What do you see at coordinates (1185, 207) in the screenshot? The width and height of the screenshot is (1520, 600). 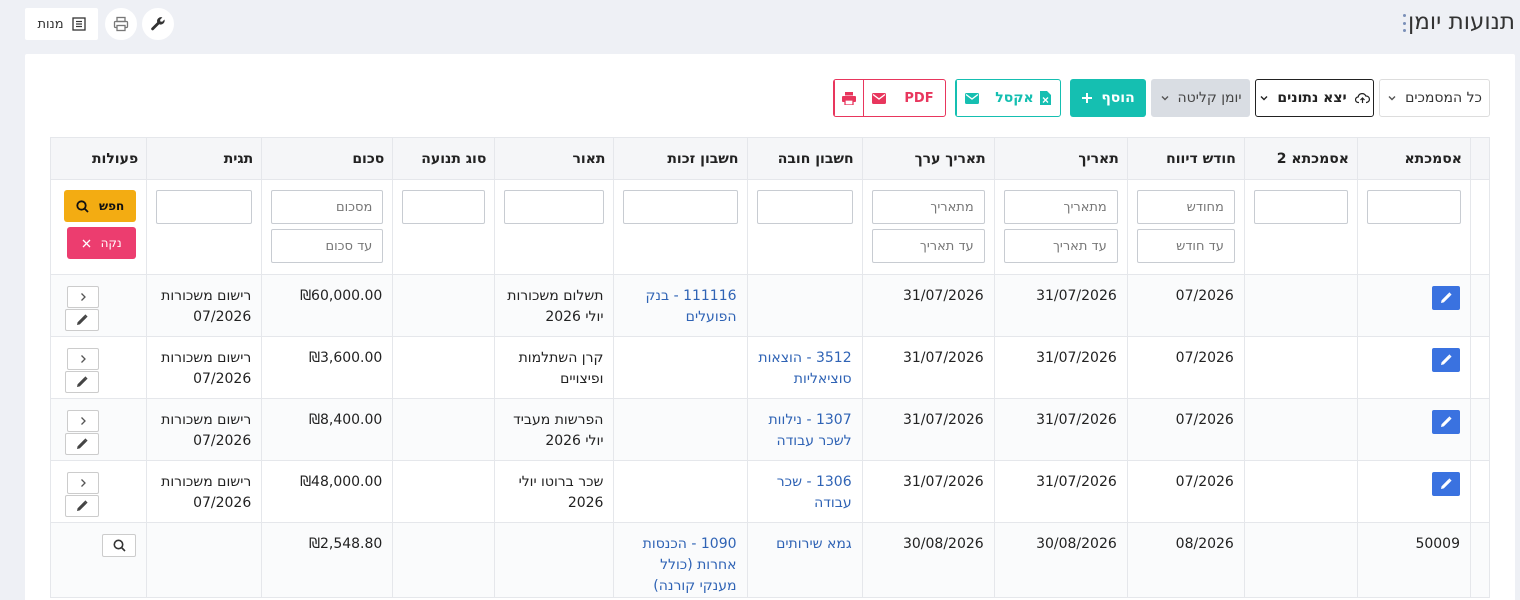 I see `month-from-input` at bounding box center [1185, 207].